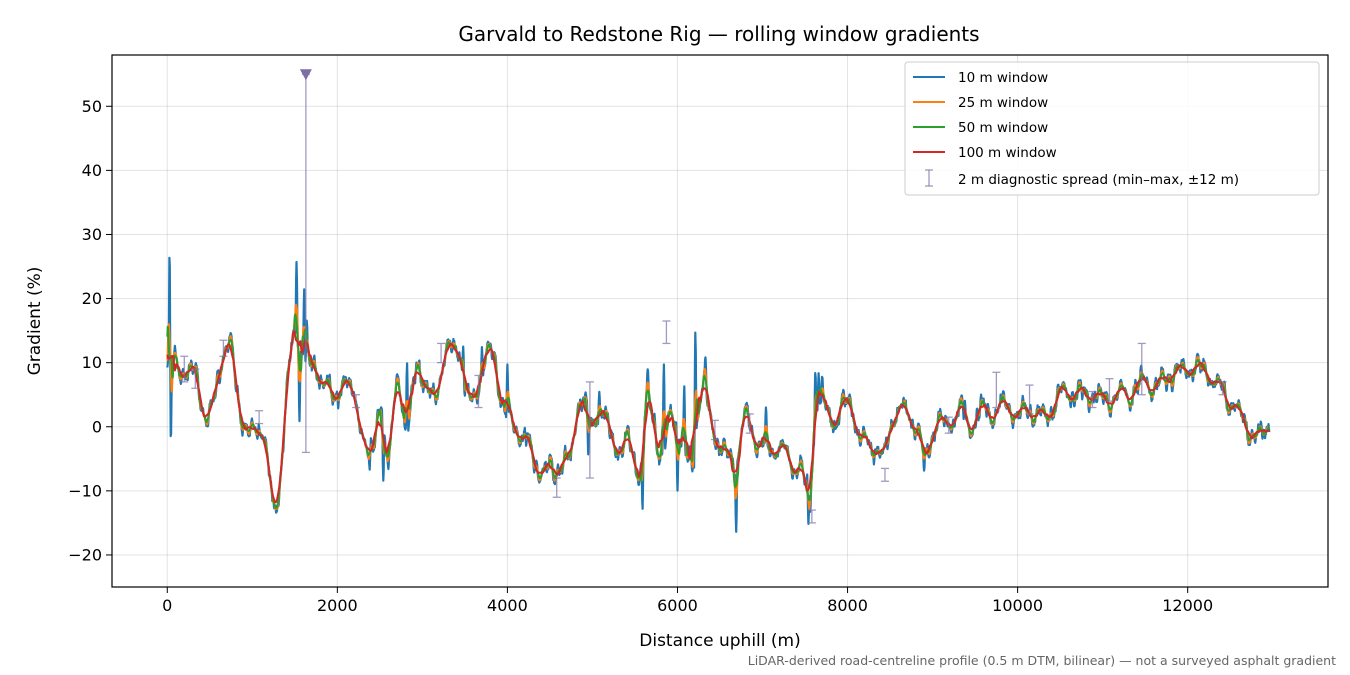 The image size is (1350, 675). I want to click on legend-label-50m: 50 m window, so click(1003, 128).